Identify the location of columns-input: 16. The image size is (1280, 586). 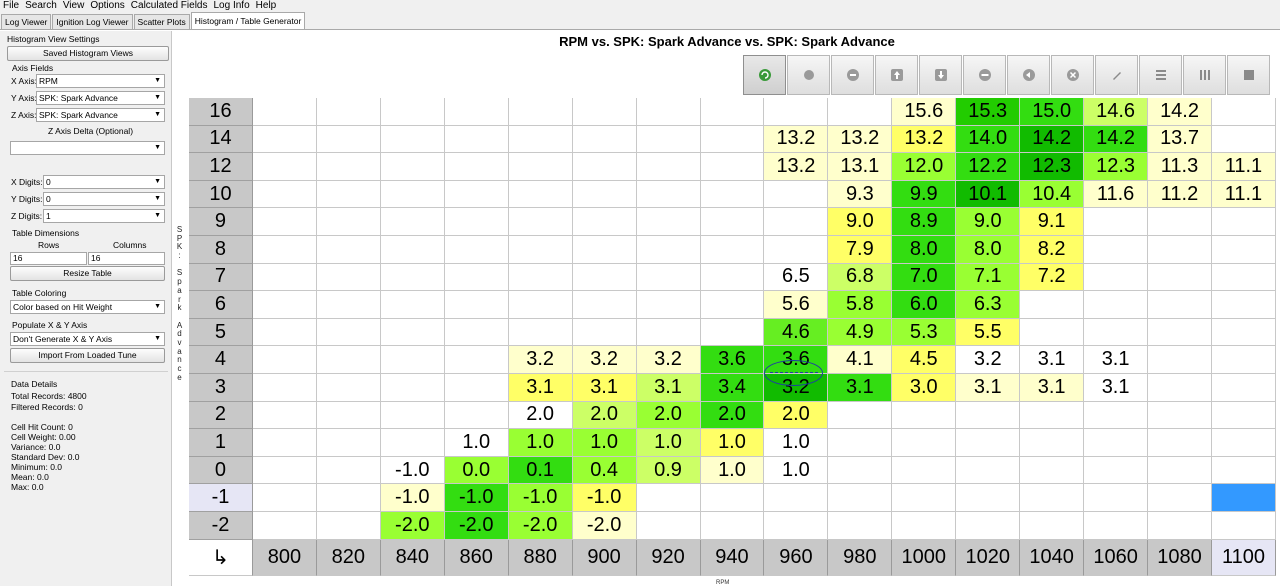
(126, 258).